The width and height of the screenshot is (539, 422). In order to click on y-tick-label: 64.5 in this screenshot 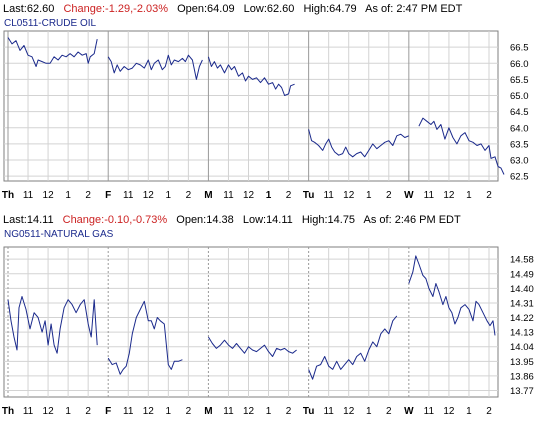, I will do `click(519, 112)`.